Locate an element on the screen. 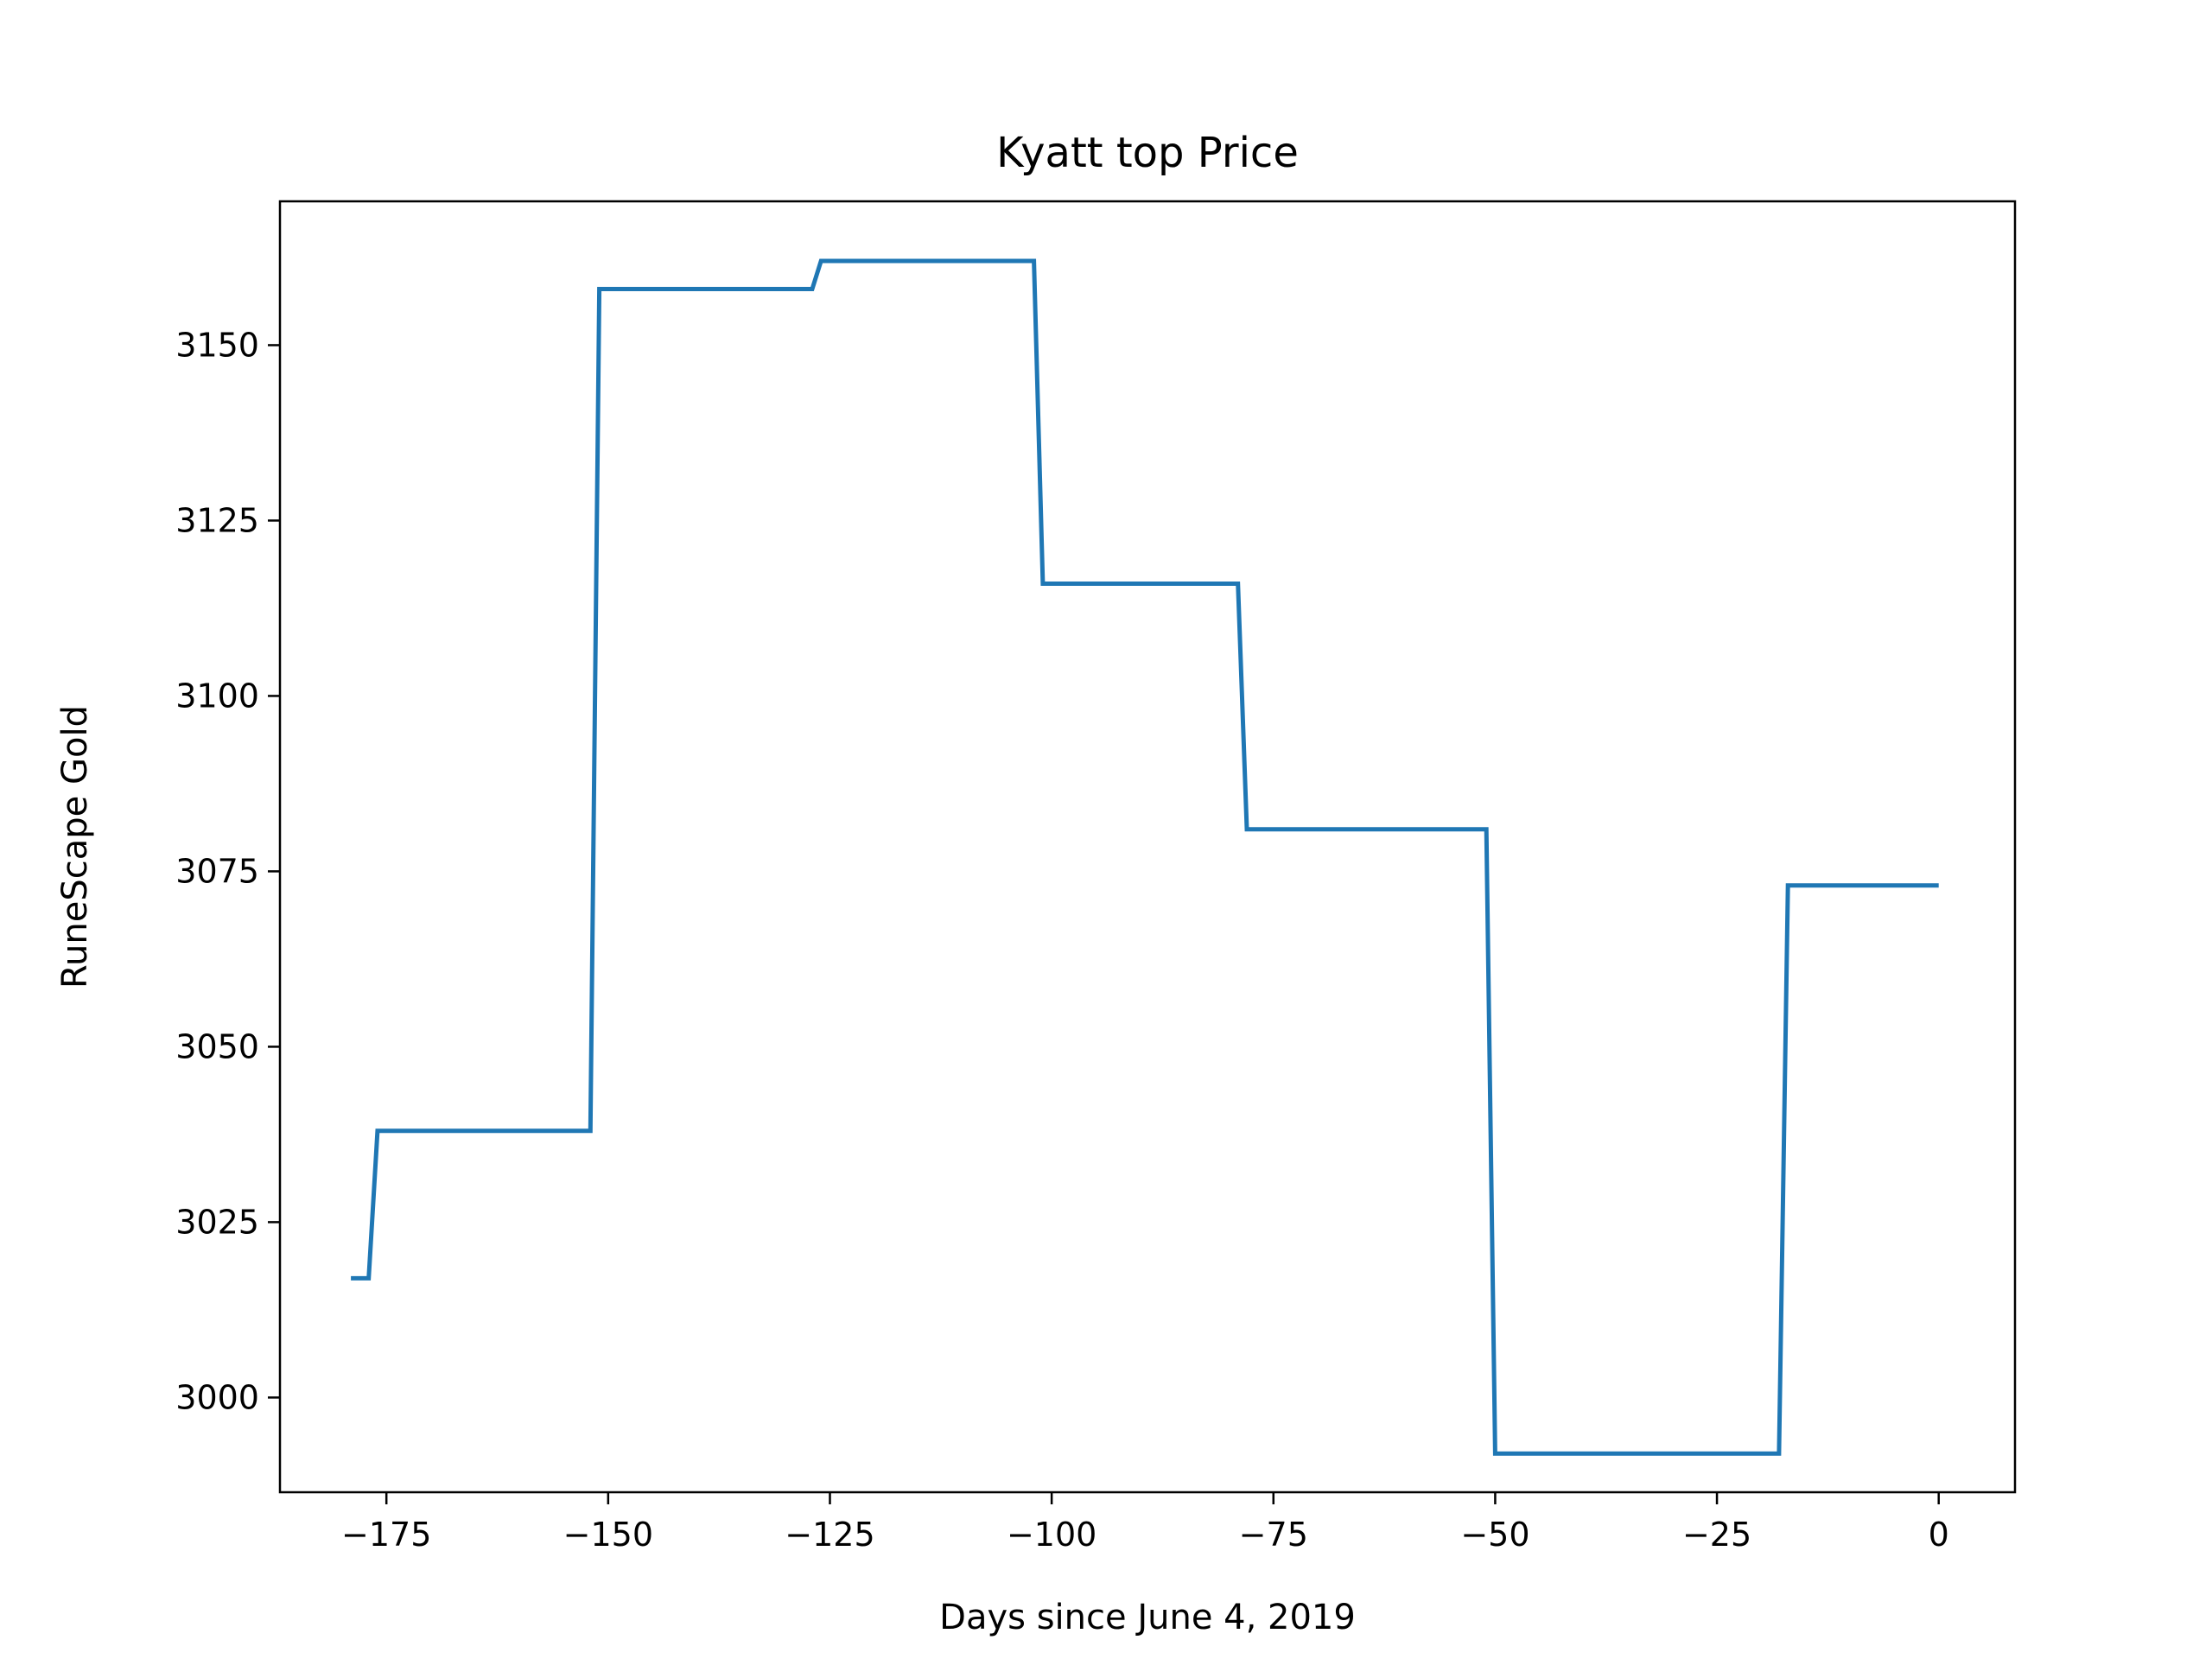 The width and height of the screenshot is (2212, 1659). y-tick-label: 3000 is located at coordinates (217, 1397).